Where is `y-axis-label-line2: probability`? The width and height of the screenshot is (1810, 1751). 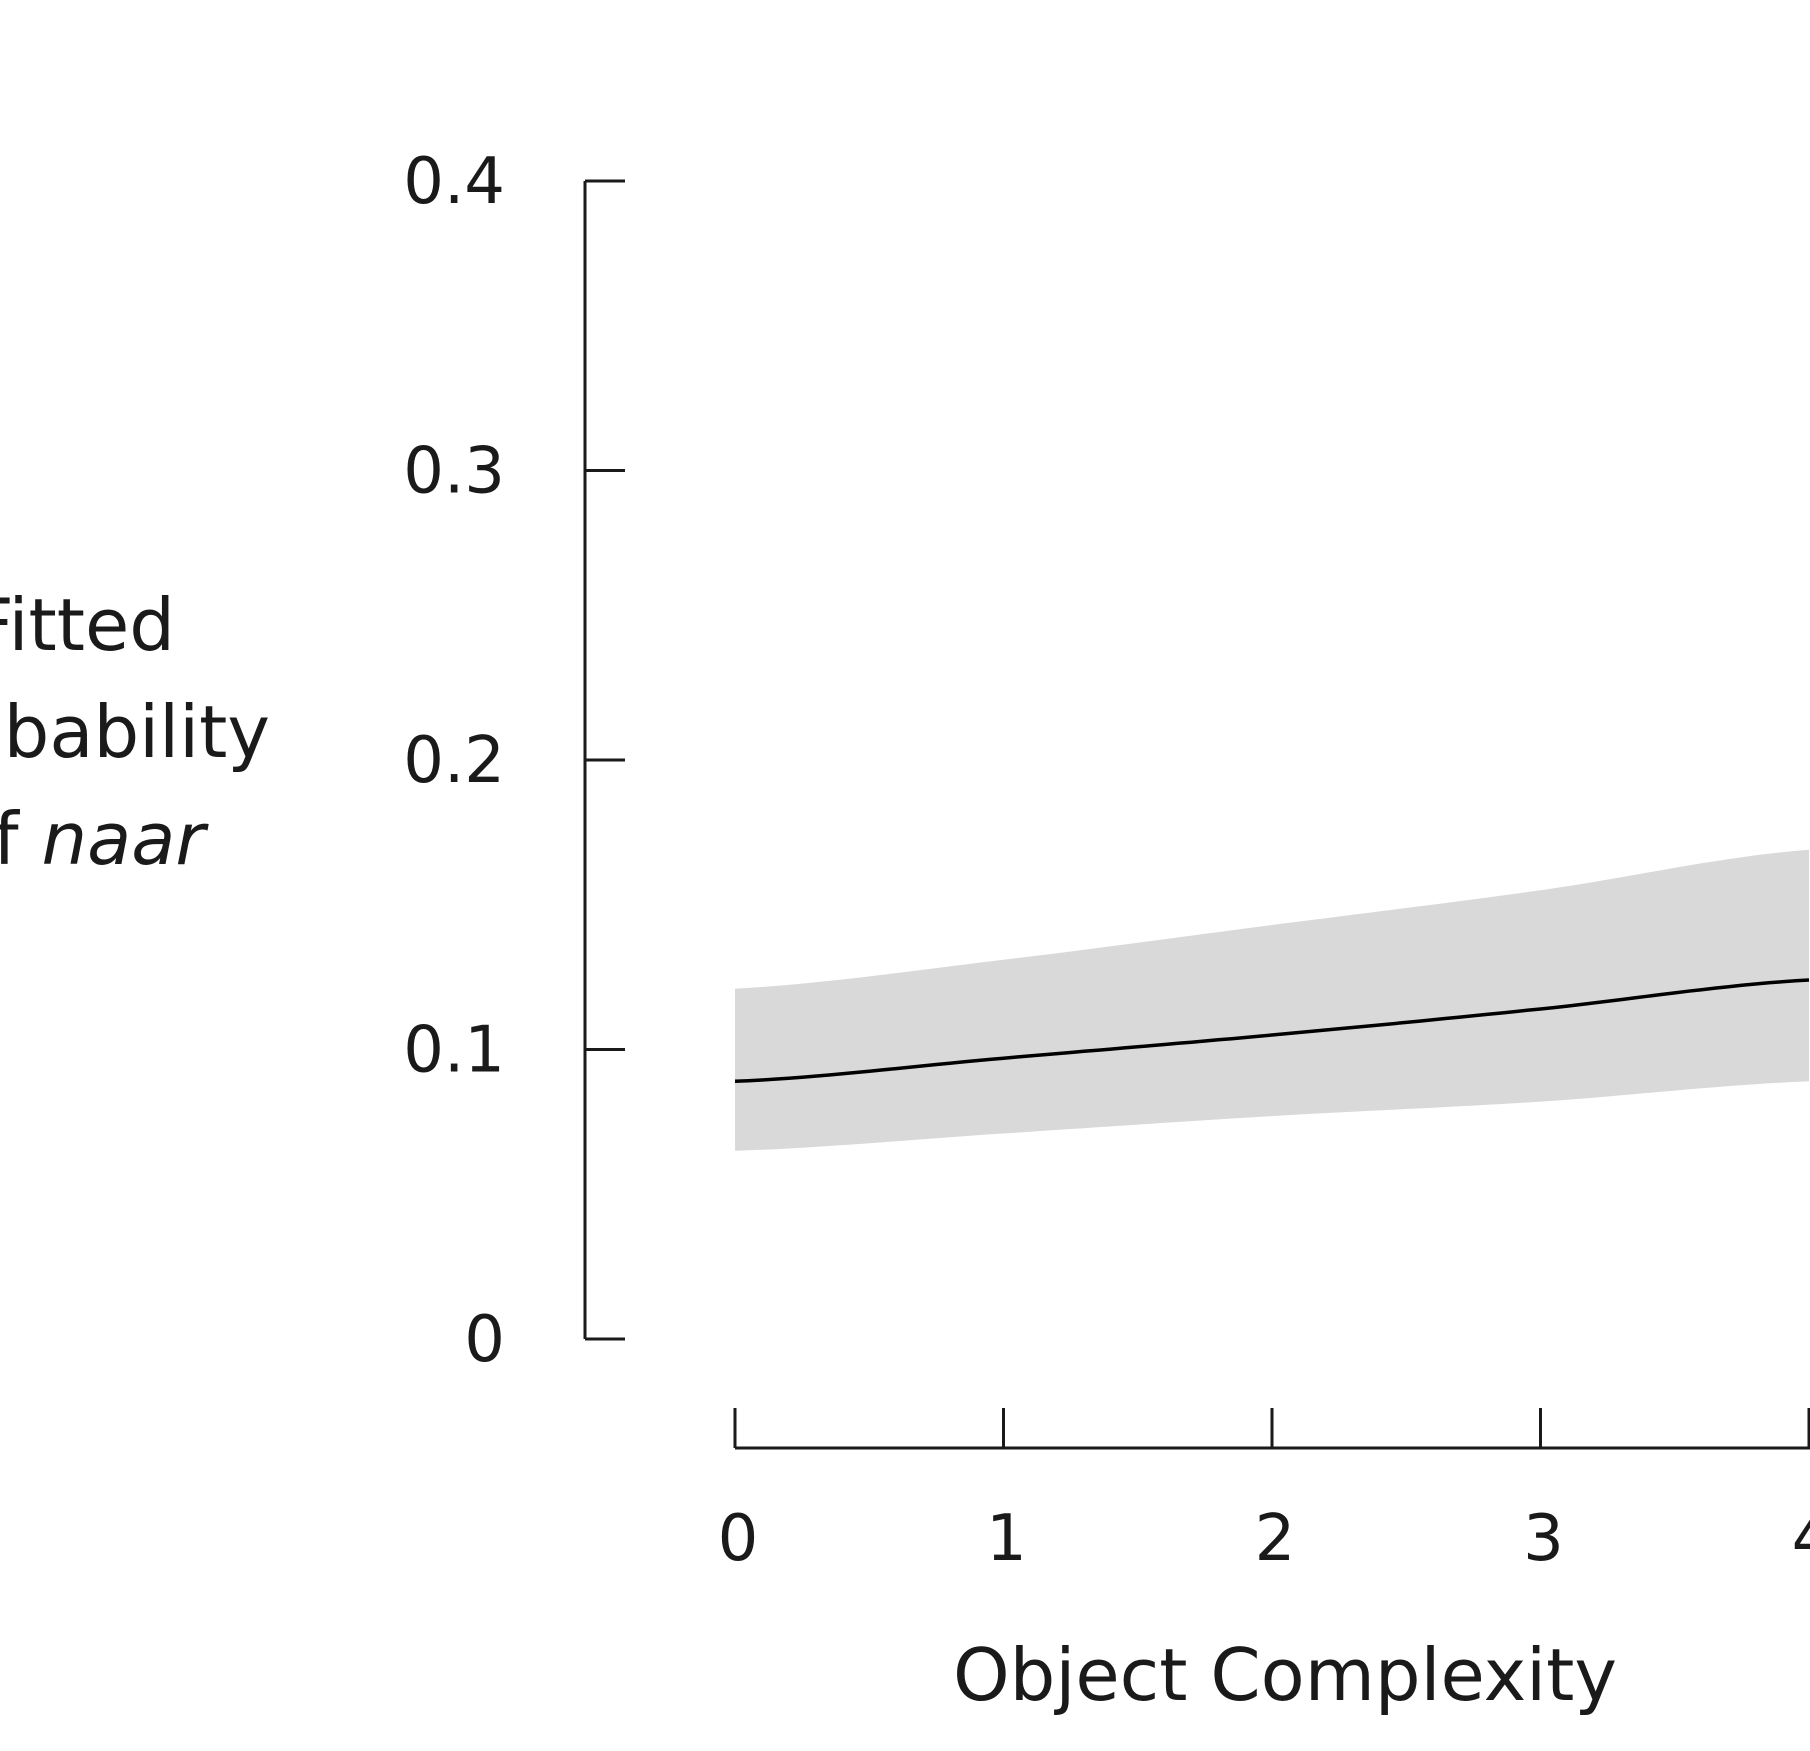 y-axis-label-line2: probability is located at coordinates (135, 732).